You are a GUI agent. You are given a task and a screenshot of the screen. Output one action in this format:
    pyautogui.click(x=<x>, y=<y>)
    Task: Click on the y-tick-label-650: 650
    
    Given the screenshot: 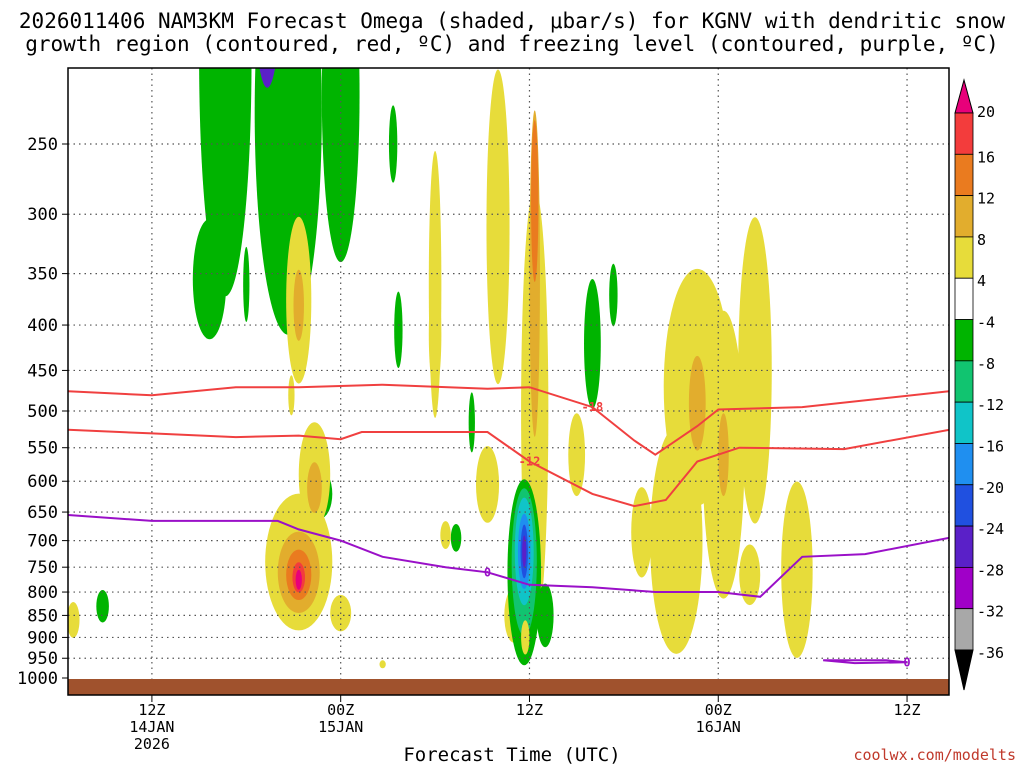 What is the action you would take?
    pyautogui.click(x=42, y=513)
    